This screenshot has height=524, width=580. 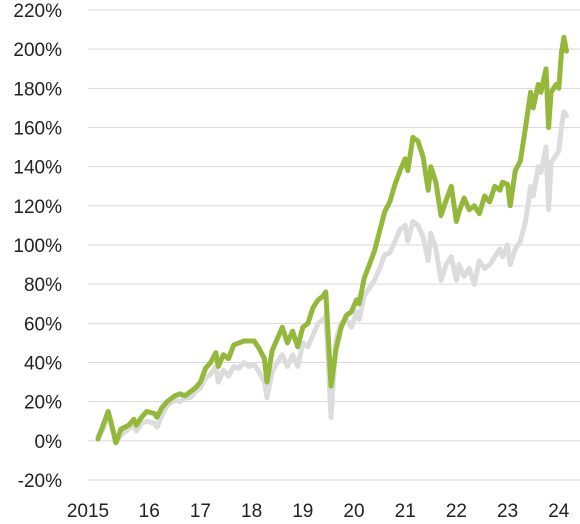 I want to click on y-tick-label: 60%, so click(x=43, y=324).